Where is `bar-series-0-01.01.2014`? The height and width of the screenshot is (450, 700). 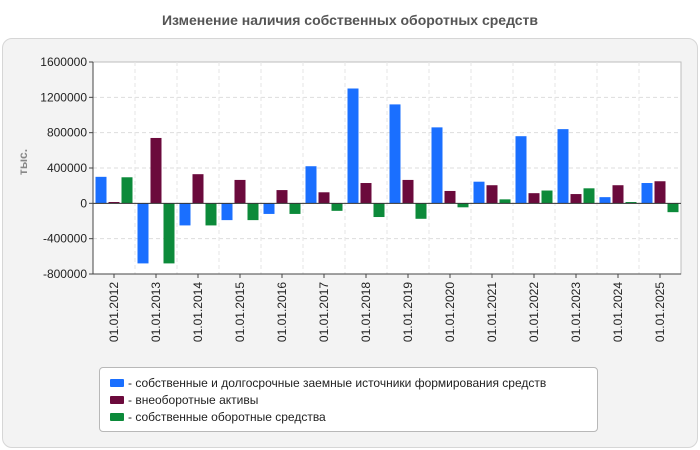 bar-series-0-01.01.2014 is located at coordinates (185, 214).